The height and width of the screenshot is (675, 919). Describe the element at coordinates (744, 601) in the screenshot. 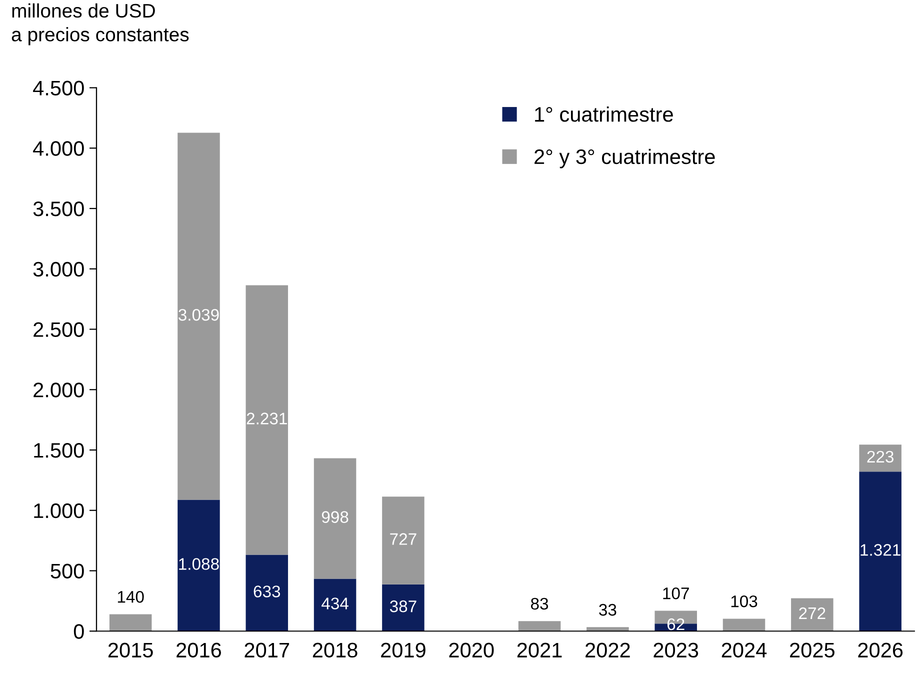

I see `data-label: 103` at that location.